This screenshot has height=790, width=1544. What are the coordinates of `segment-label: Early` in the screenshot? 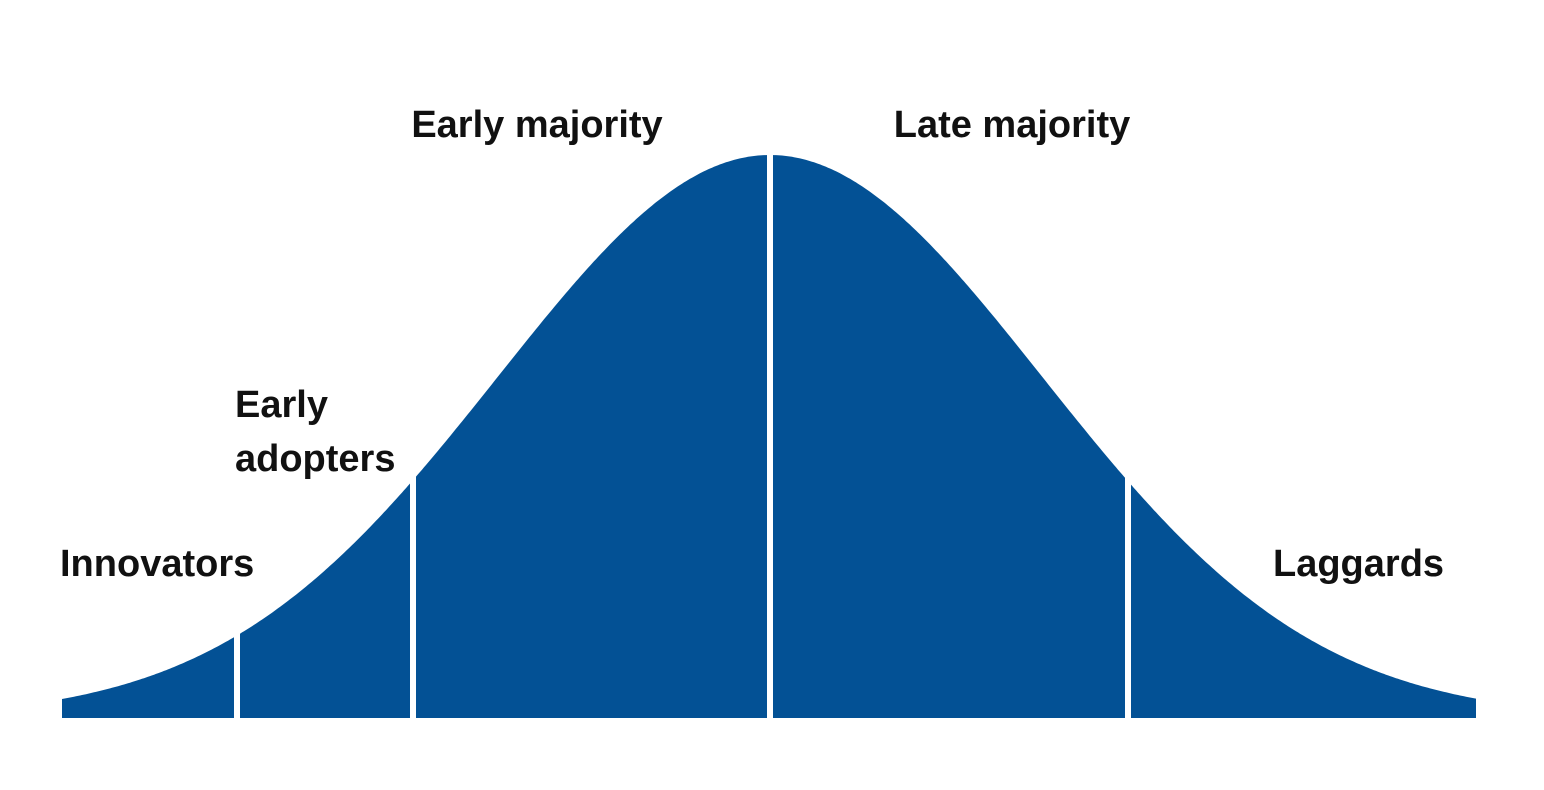 It's located at (281, 405).